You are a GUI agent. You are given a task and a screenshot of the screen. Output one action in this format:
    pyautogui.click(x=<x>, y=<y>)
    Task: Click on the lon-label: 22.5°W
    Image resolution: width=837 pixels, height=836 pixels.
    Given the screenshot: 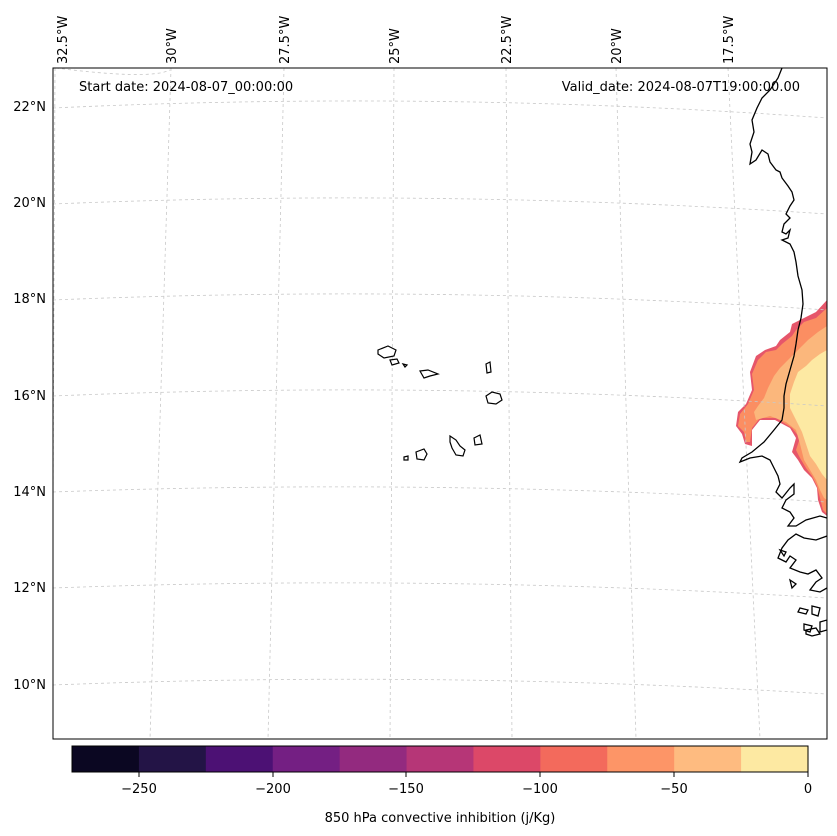 What is the action you would take?
    pyautogui.click(x=507, y=40)
    